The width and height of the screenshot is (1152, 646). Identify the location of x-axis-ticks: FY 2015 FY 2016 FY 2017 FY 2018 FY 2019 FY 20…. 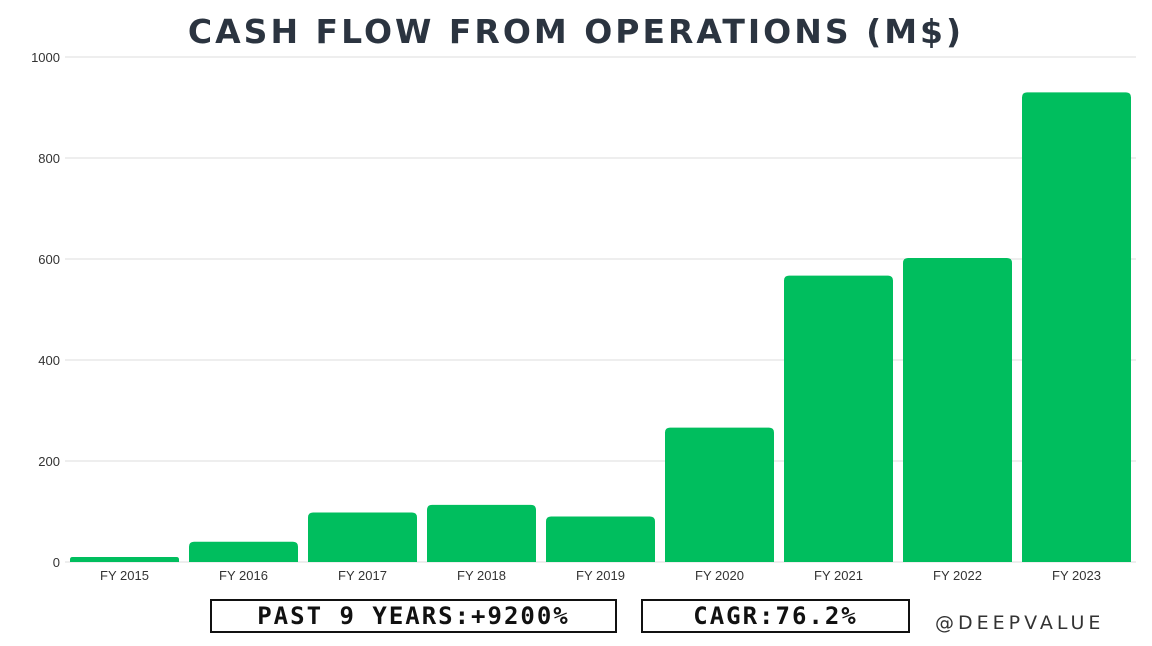
(600, 575).